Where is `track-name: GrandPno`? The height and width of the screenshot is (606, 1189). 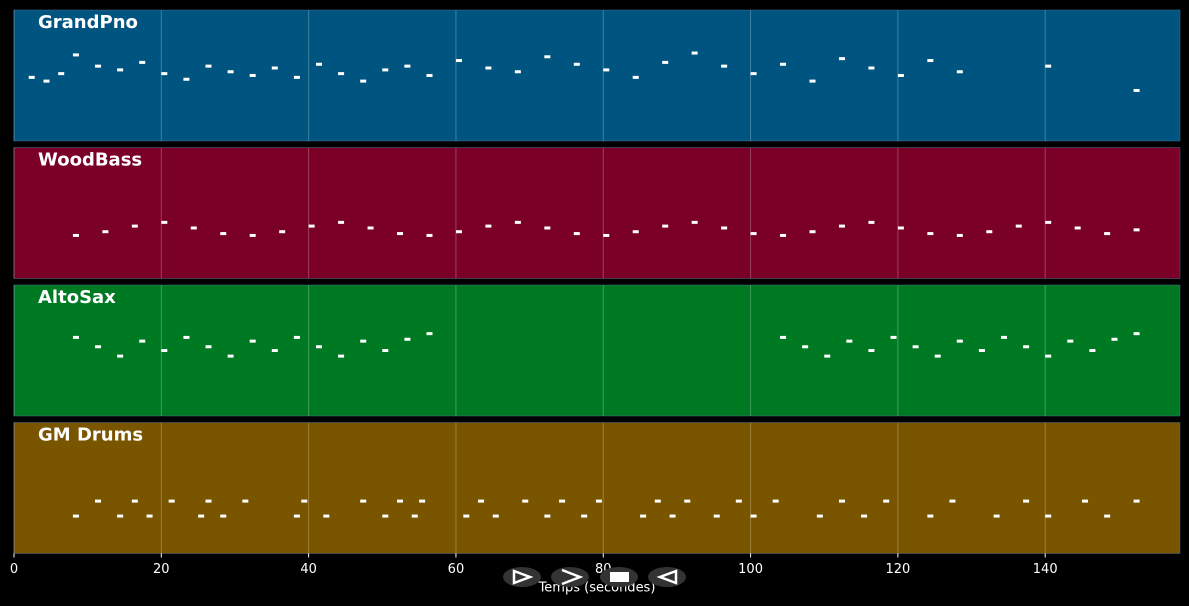
track-name: GrandPno is located at coordinates (88, 22).